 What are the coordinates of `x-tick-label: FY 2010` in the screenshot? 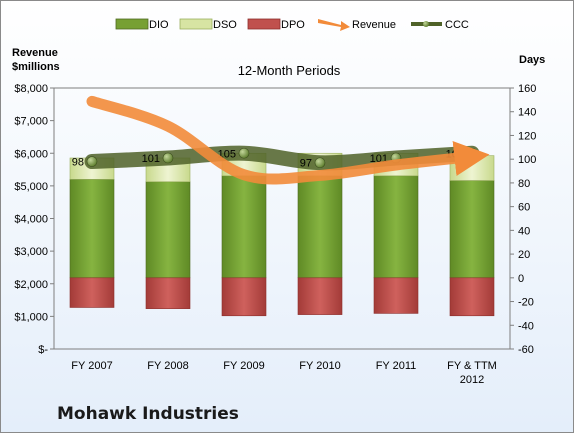 It's located at (319, 366).